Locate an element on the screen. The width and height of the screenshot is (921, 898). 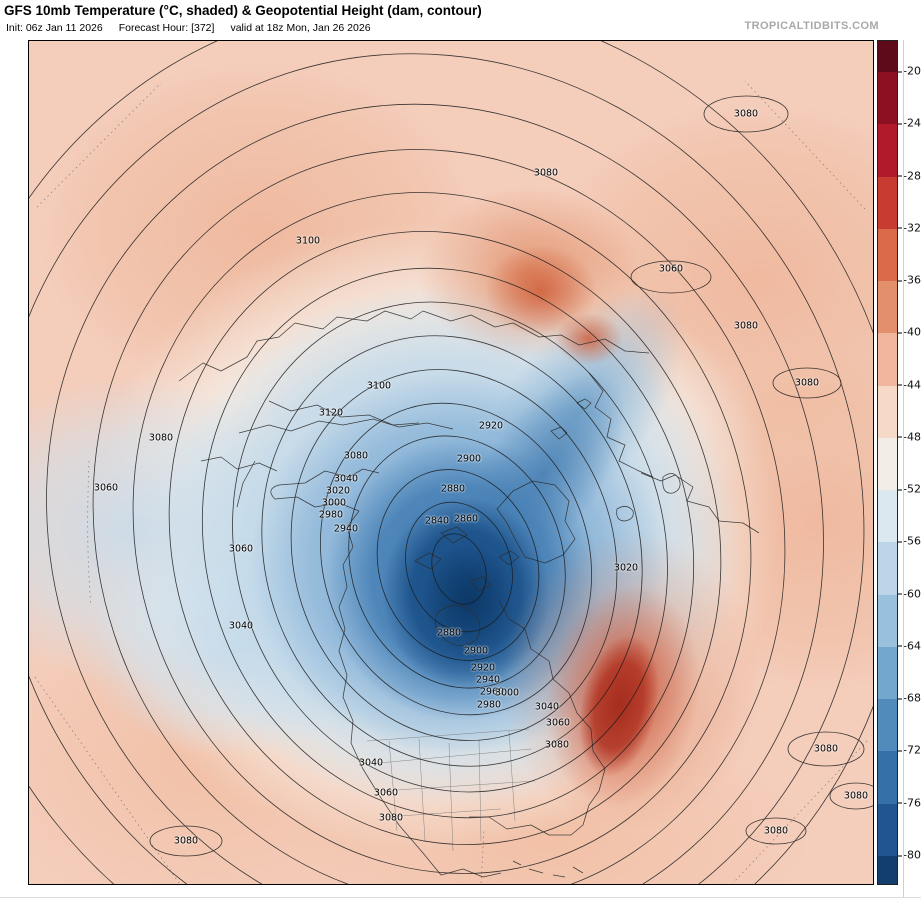
colorbar-tick-label: -52 is located at coordinates (909, 489).